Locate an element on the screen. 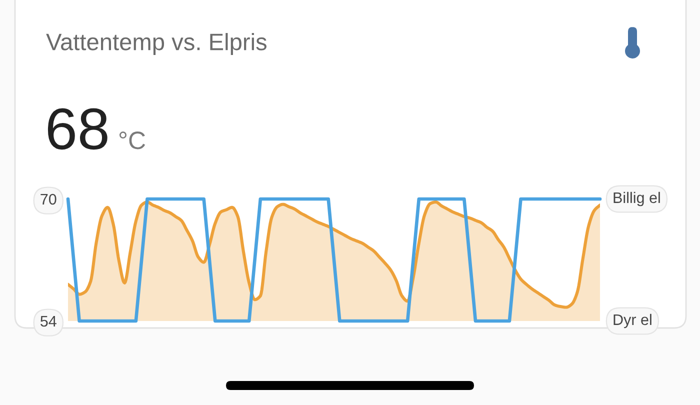 This screenshot has width=700, height=405. text: Billig el is located at coordinates (637, 199).